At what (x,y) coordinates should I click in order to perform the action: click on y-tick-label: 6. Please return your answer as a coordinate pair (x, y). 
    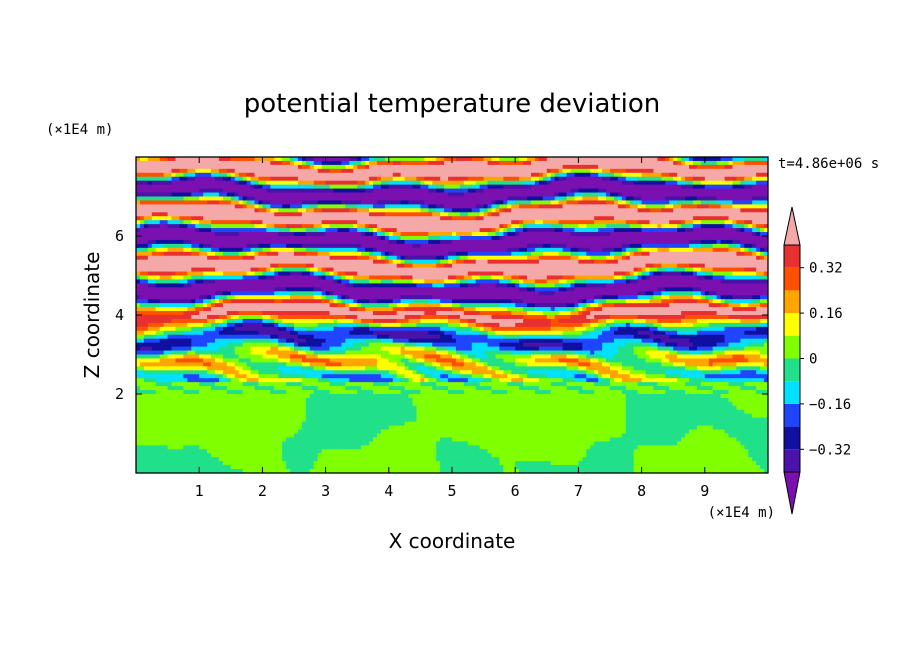
    Looking at the image, I should click on (119, 236).